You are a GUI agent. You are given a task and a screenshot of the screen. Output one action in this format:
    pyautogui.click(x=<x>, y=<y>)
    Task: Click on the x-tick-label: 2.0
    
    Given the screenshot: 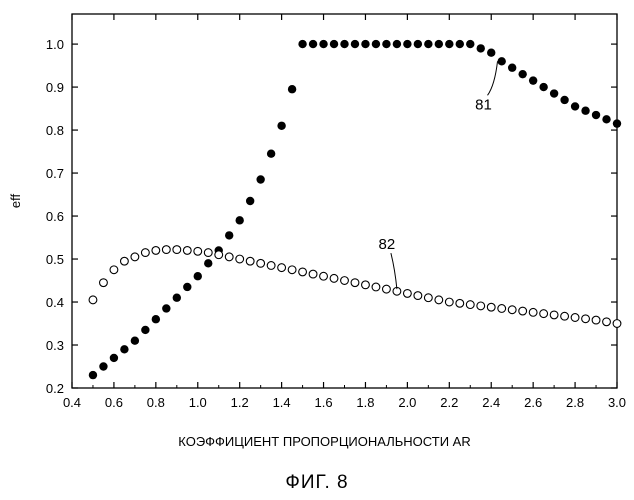 What is the action you would take?
    pyautogui.click(x=407, y=402)
    